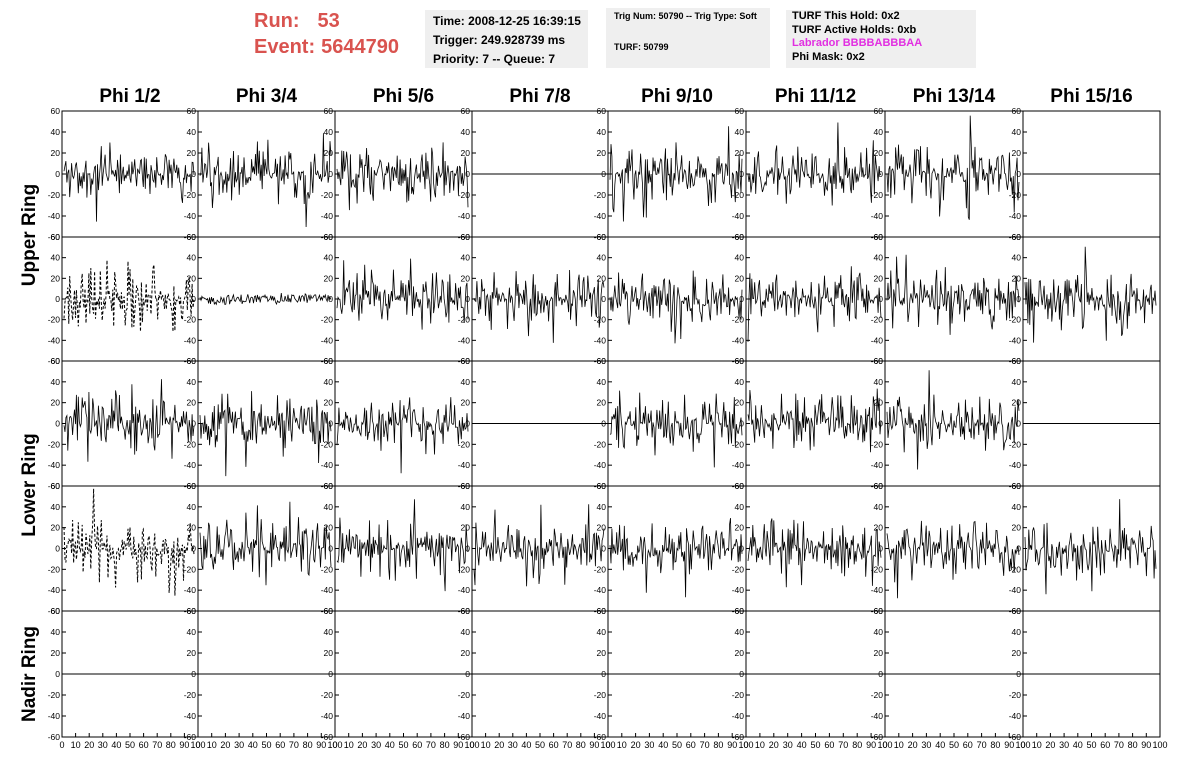 This screenshot has height=772, width=1196. I want to click on col-header-phi-15-16: Phi 15/16, so click(1091, 96).